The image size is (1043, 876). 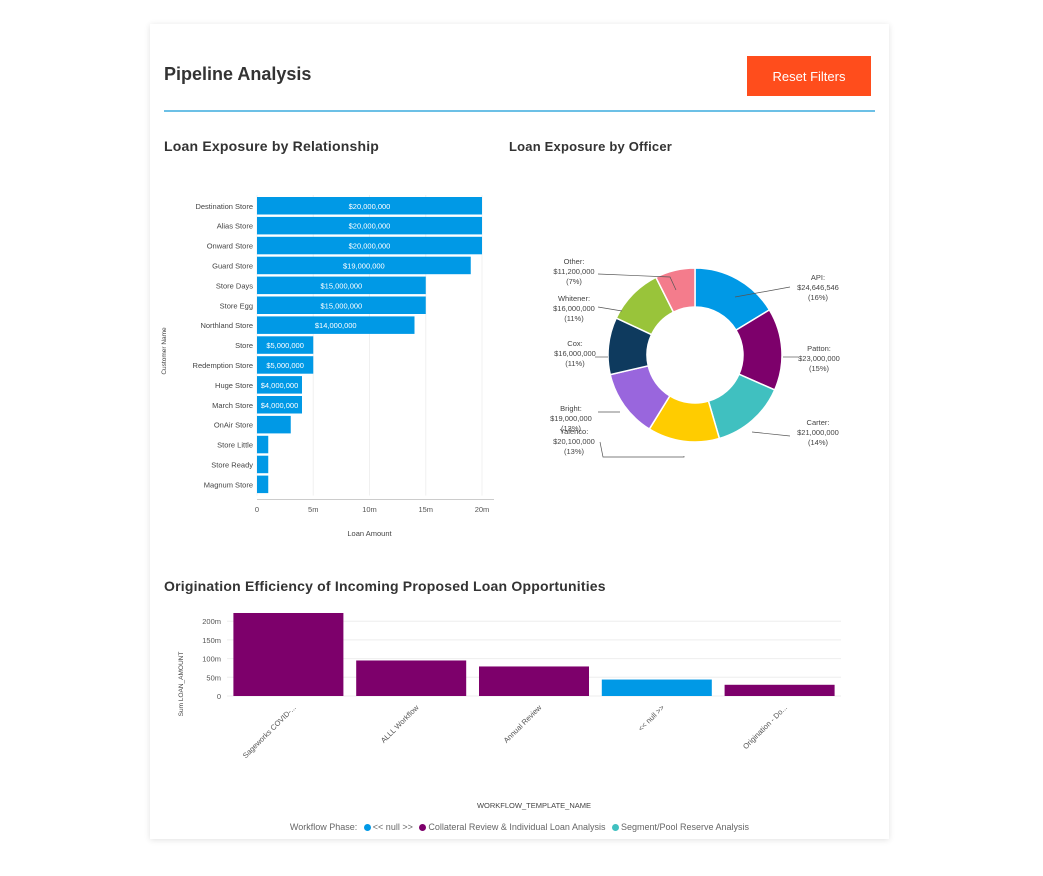 What do you see at coordinates (574, 298) in the screenshot?
I see `slice-label-name: Whitener:` at bounding box center [574, 298].